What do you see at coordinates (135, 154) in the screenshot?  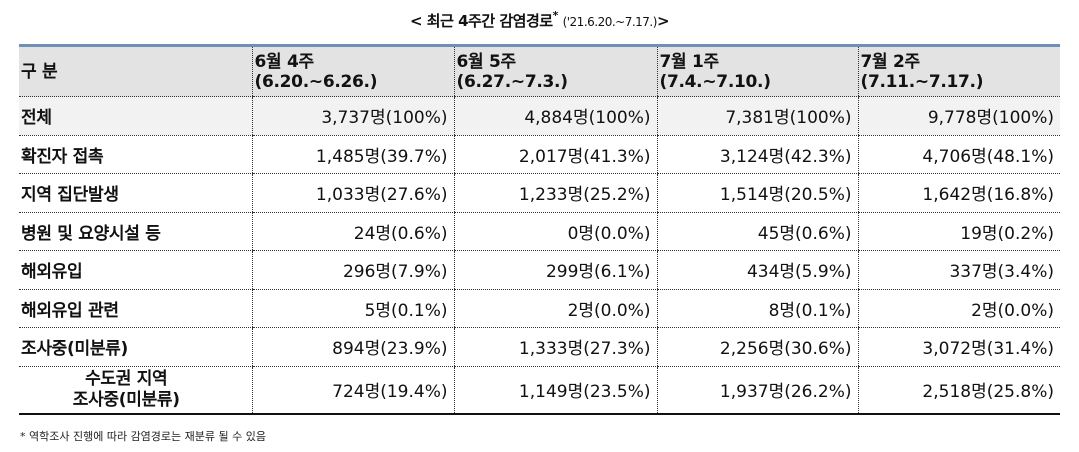 I see `row-label: 확진자 접촉` at bounding box center [135, 154].